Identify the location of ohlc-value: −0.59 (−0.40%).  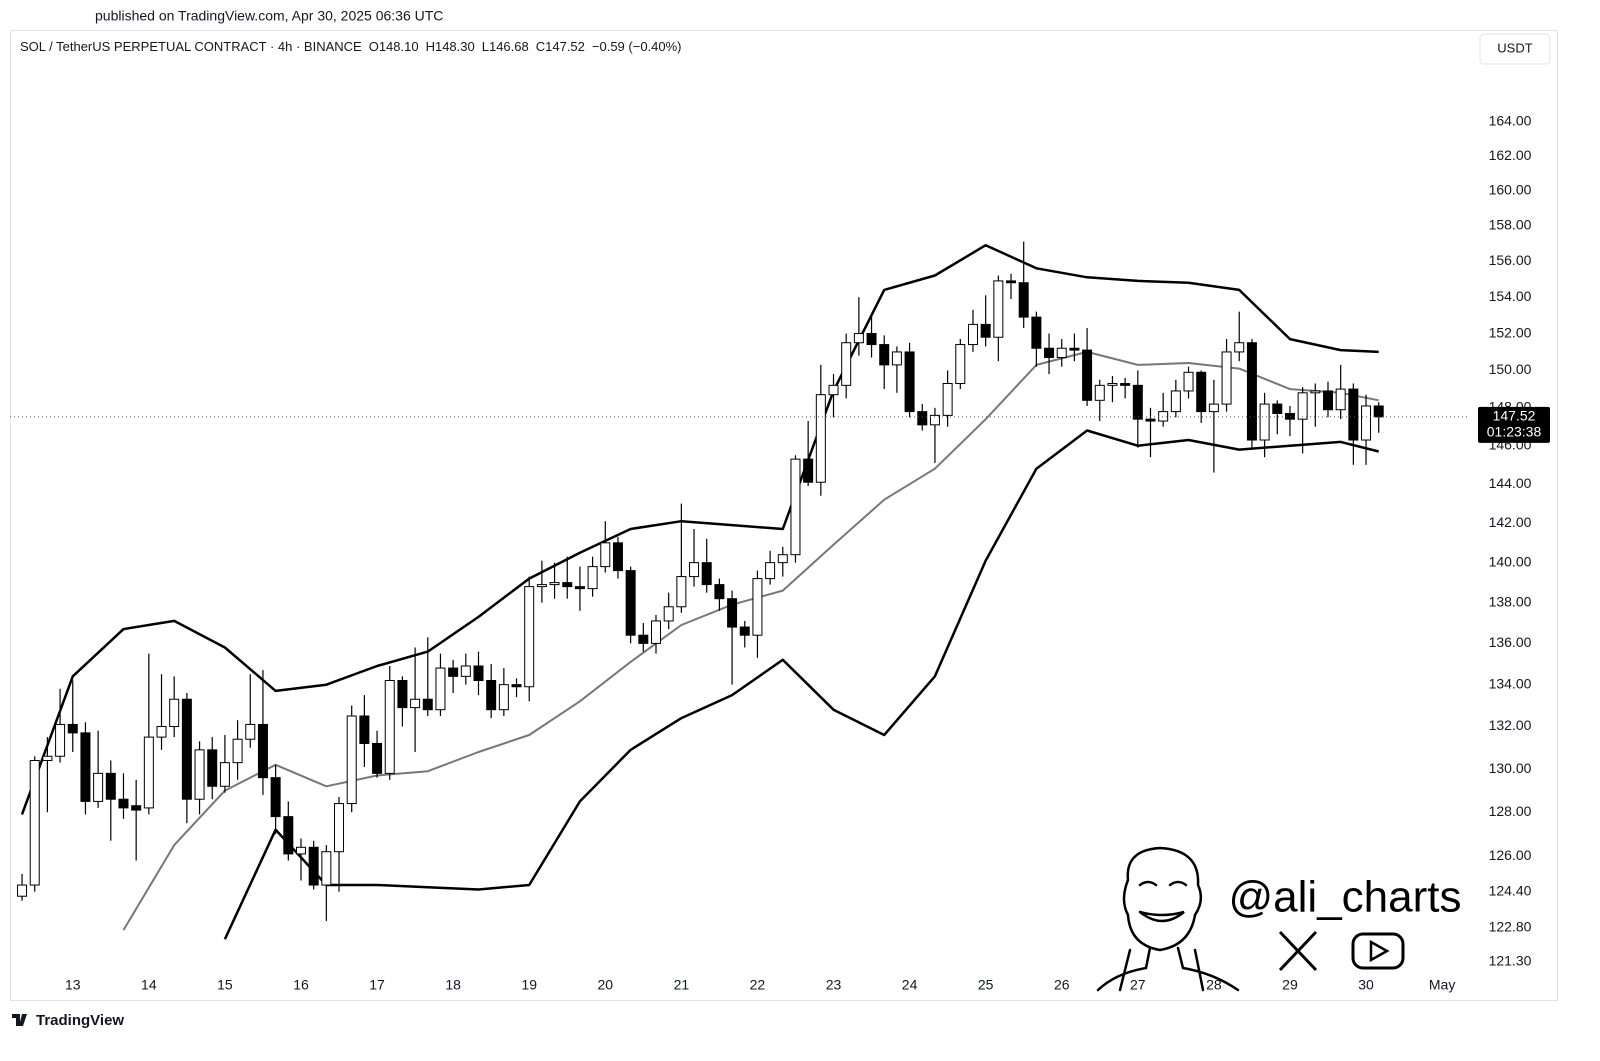
(636, 46).